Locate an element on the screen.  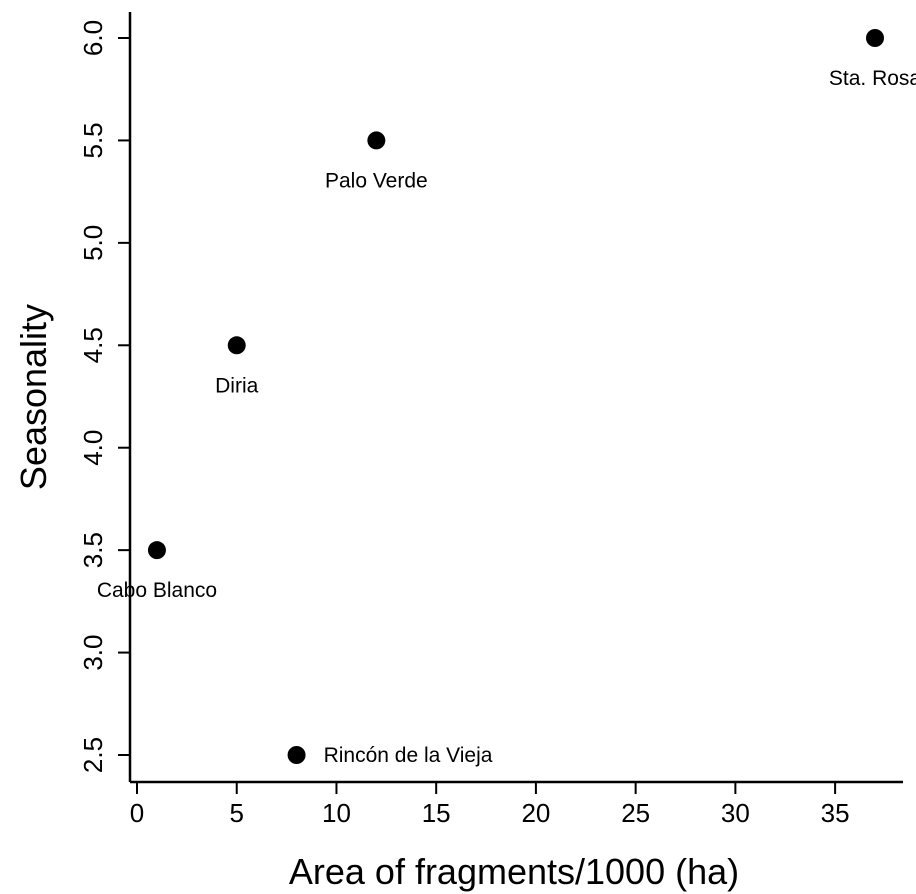
y-tick-label: 3.0 is located at coordinates (93, 652).